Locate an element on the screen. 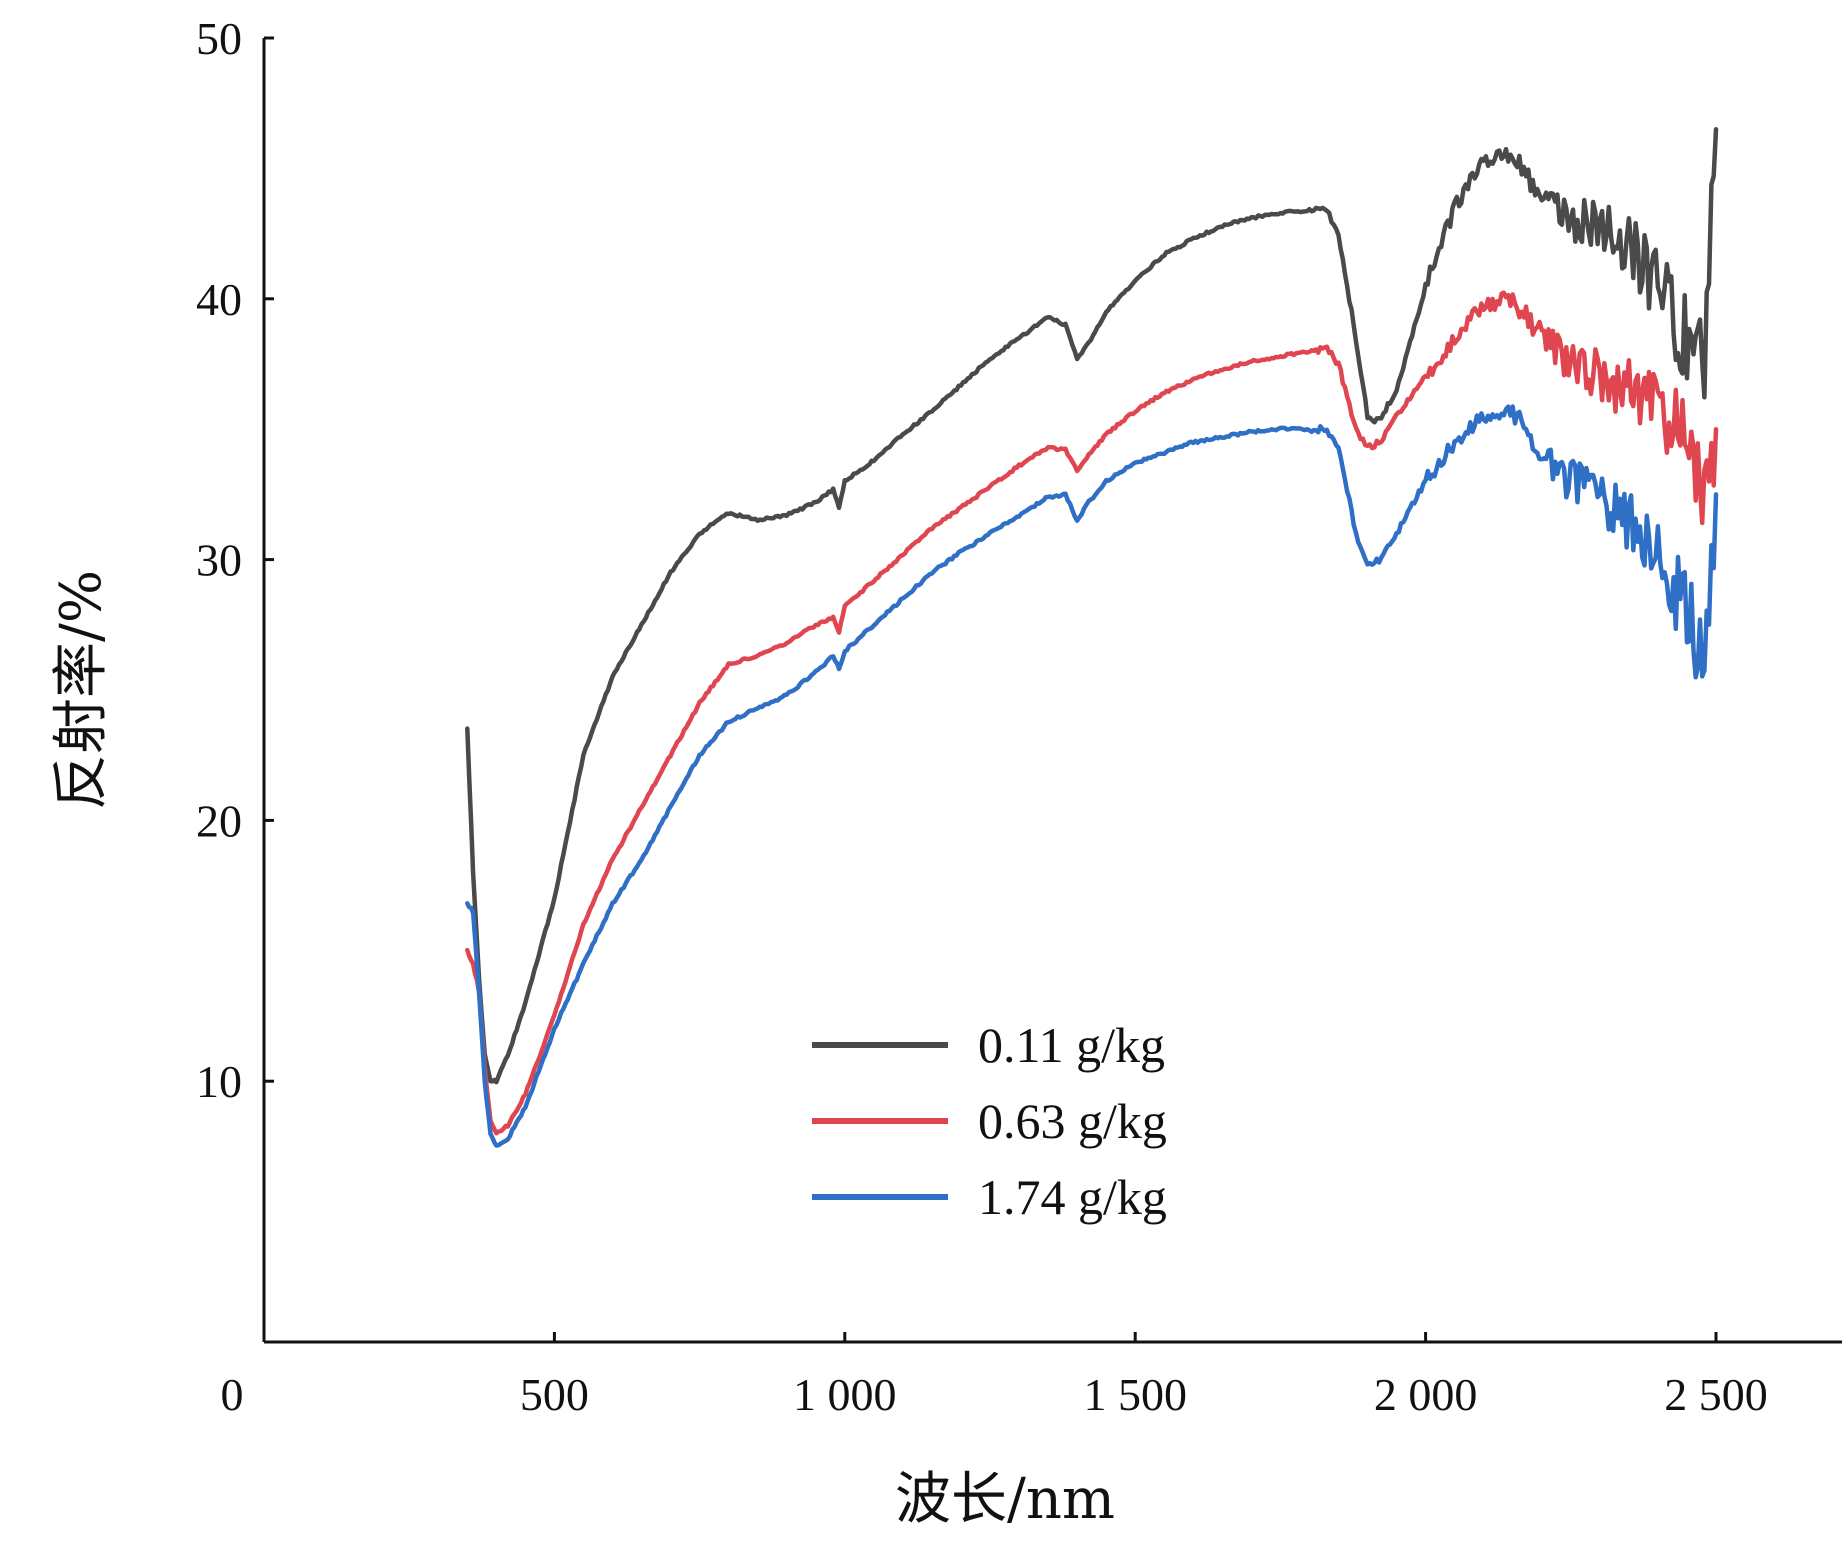 The image size is (1843, 1545). y-axis-ticks: 10 20 30 40 50 is located at coordinates (235, 560).